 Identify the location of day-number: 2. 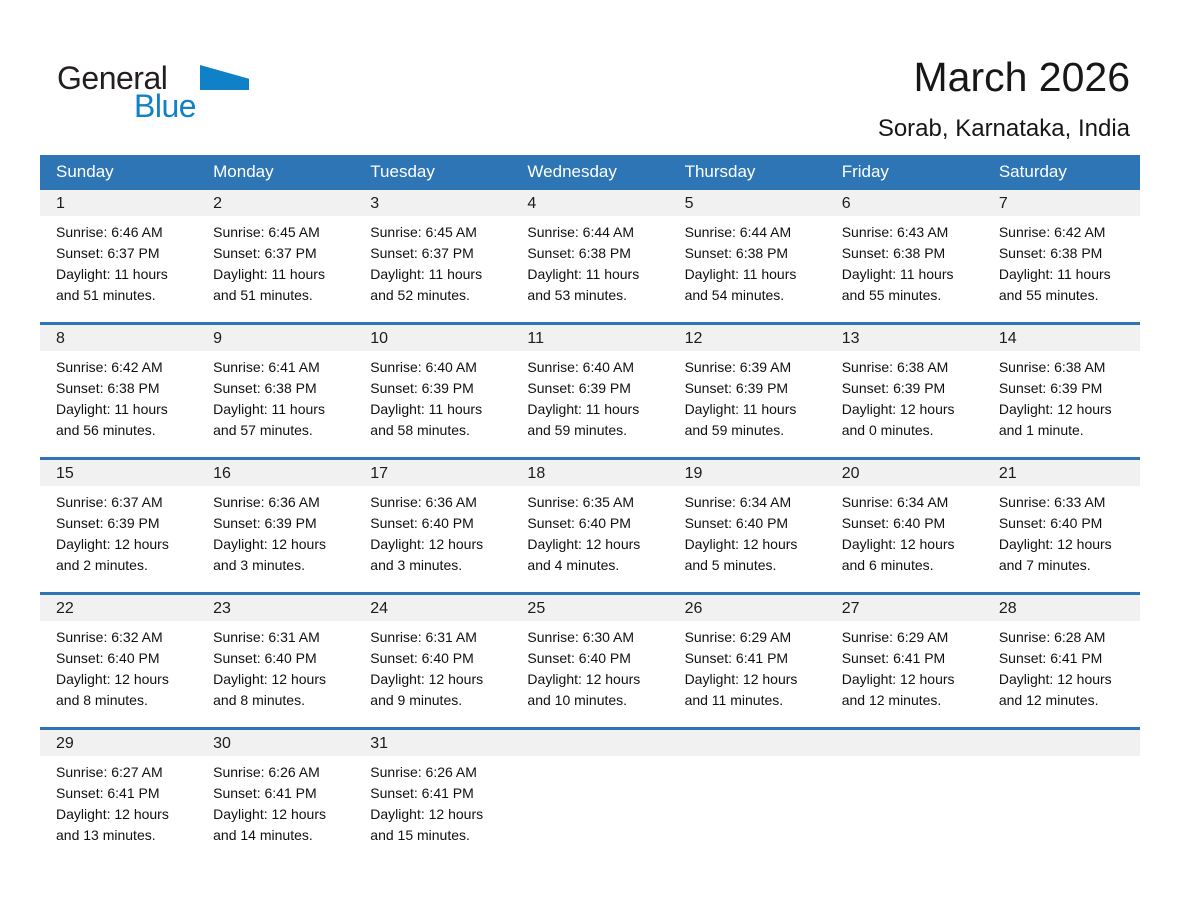
(218, 203).